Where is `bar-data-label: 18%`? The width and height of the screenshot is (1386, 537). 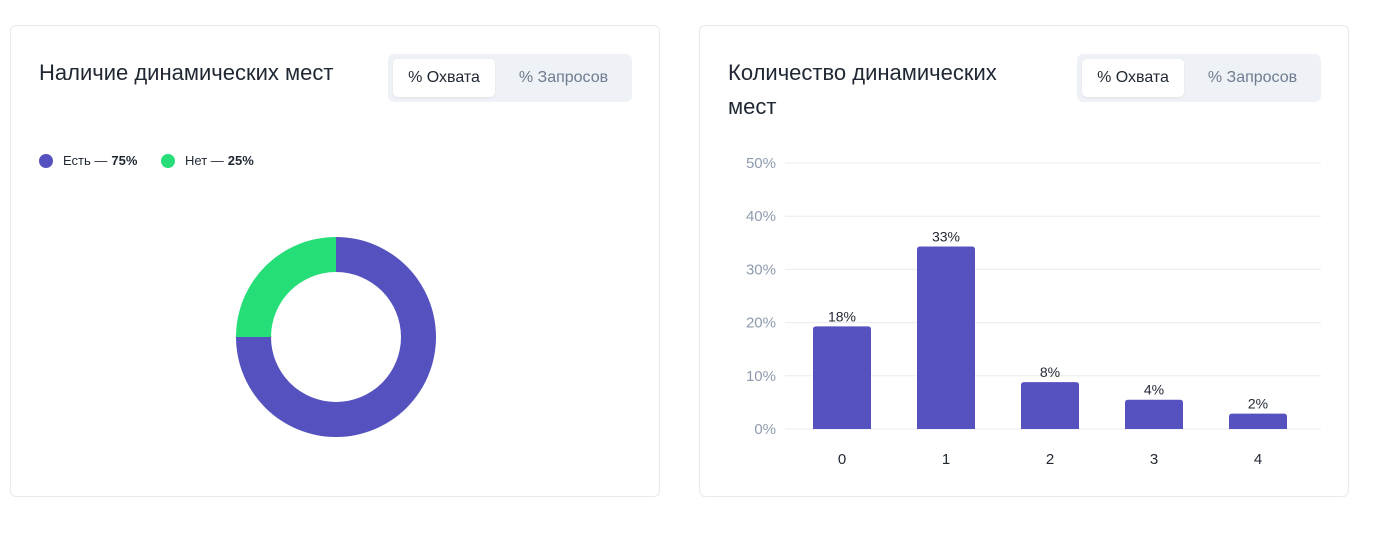
bar-data-label: 18% is located at coordinates (842, 316).